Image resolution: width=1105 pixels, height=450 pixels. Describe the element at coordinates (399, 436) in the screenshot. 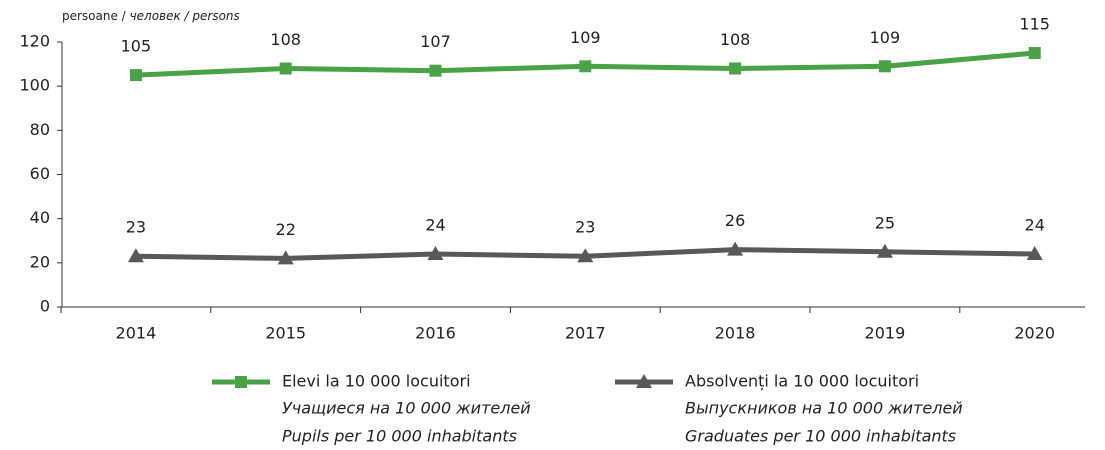

I see `legend-translation: Pupils per 10 000 inhabitants` at that location.